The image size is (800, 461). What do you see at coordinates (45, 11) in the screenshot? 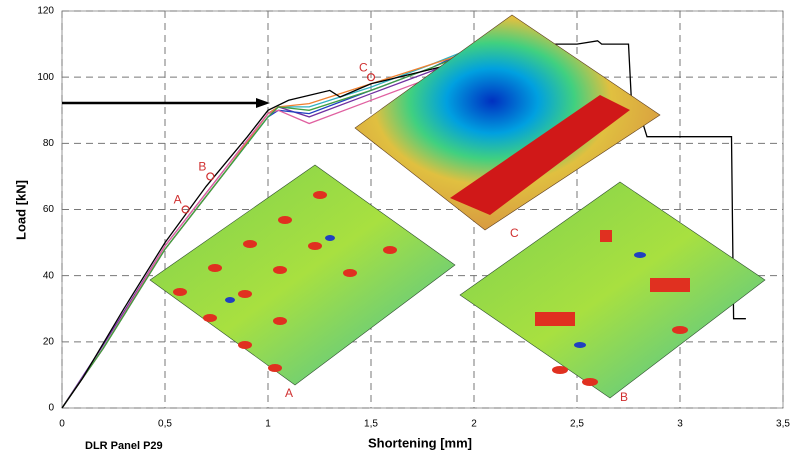
I see `y-tick-label: 120` at bounding box center [45, 11].